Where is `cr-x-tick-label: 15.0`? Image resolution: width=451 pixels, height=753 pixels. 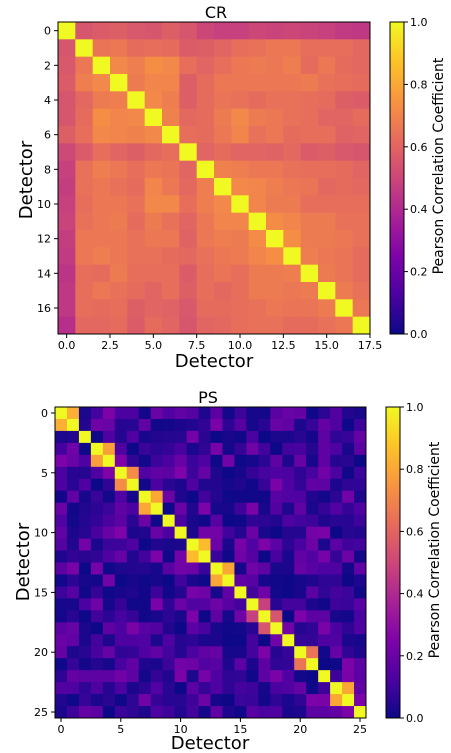 cr-x-tick-label: 15.0 is located at coordinates (326, 345).